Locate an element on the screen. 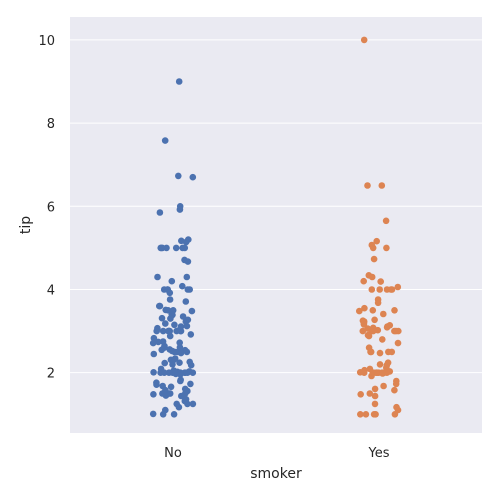 This screenshot has height=500, width=500. x-tick-label: No is located at coordinates (173, 453).